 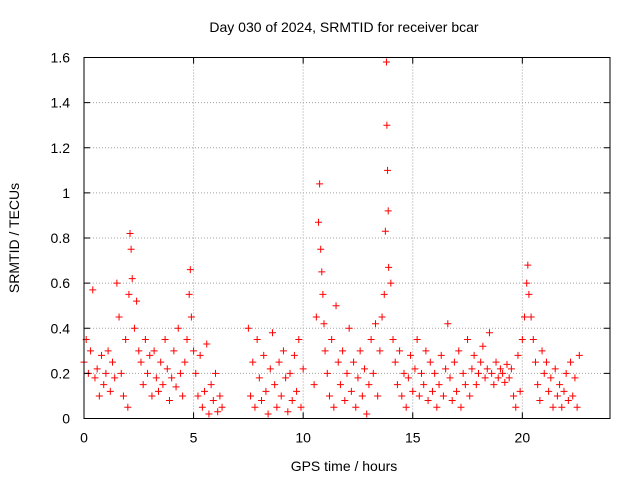 I want to click on x-tick-label: 0, so click(x=84, y=438).